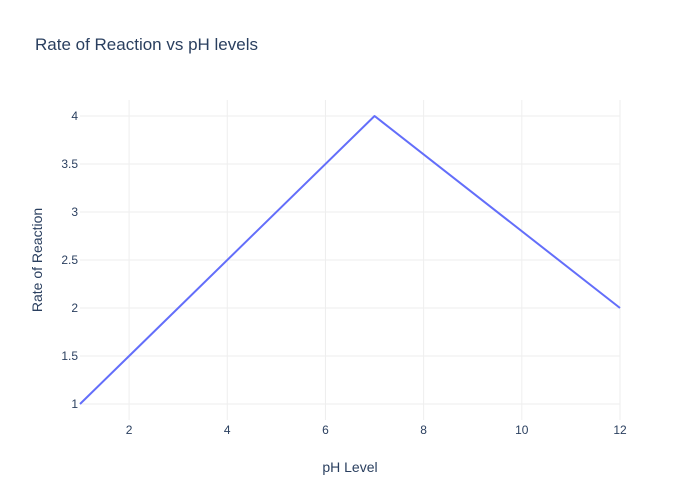  Describe the element at coordinates (227, 430) in the screenshot. I see `x-tick-label: 4` at that location.